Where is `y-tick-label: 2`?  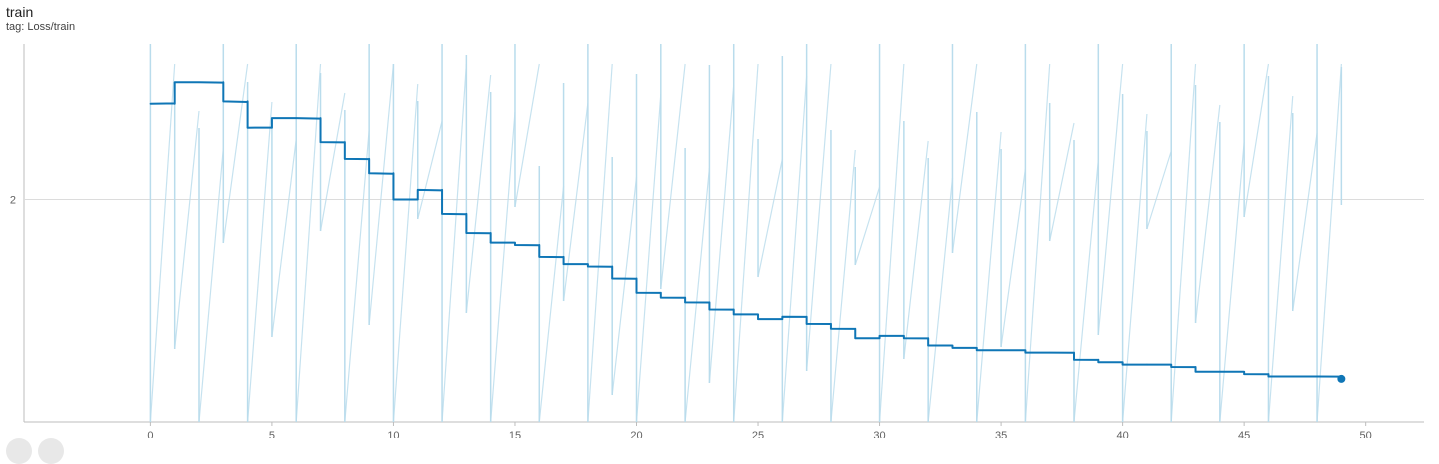
y-tick-label: 2 is located at coordinates (13, 201).